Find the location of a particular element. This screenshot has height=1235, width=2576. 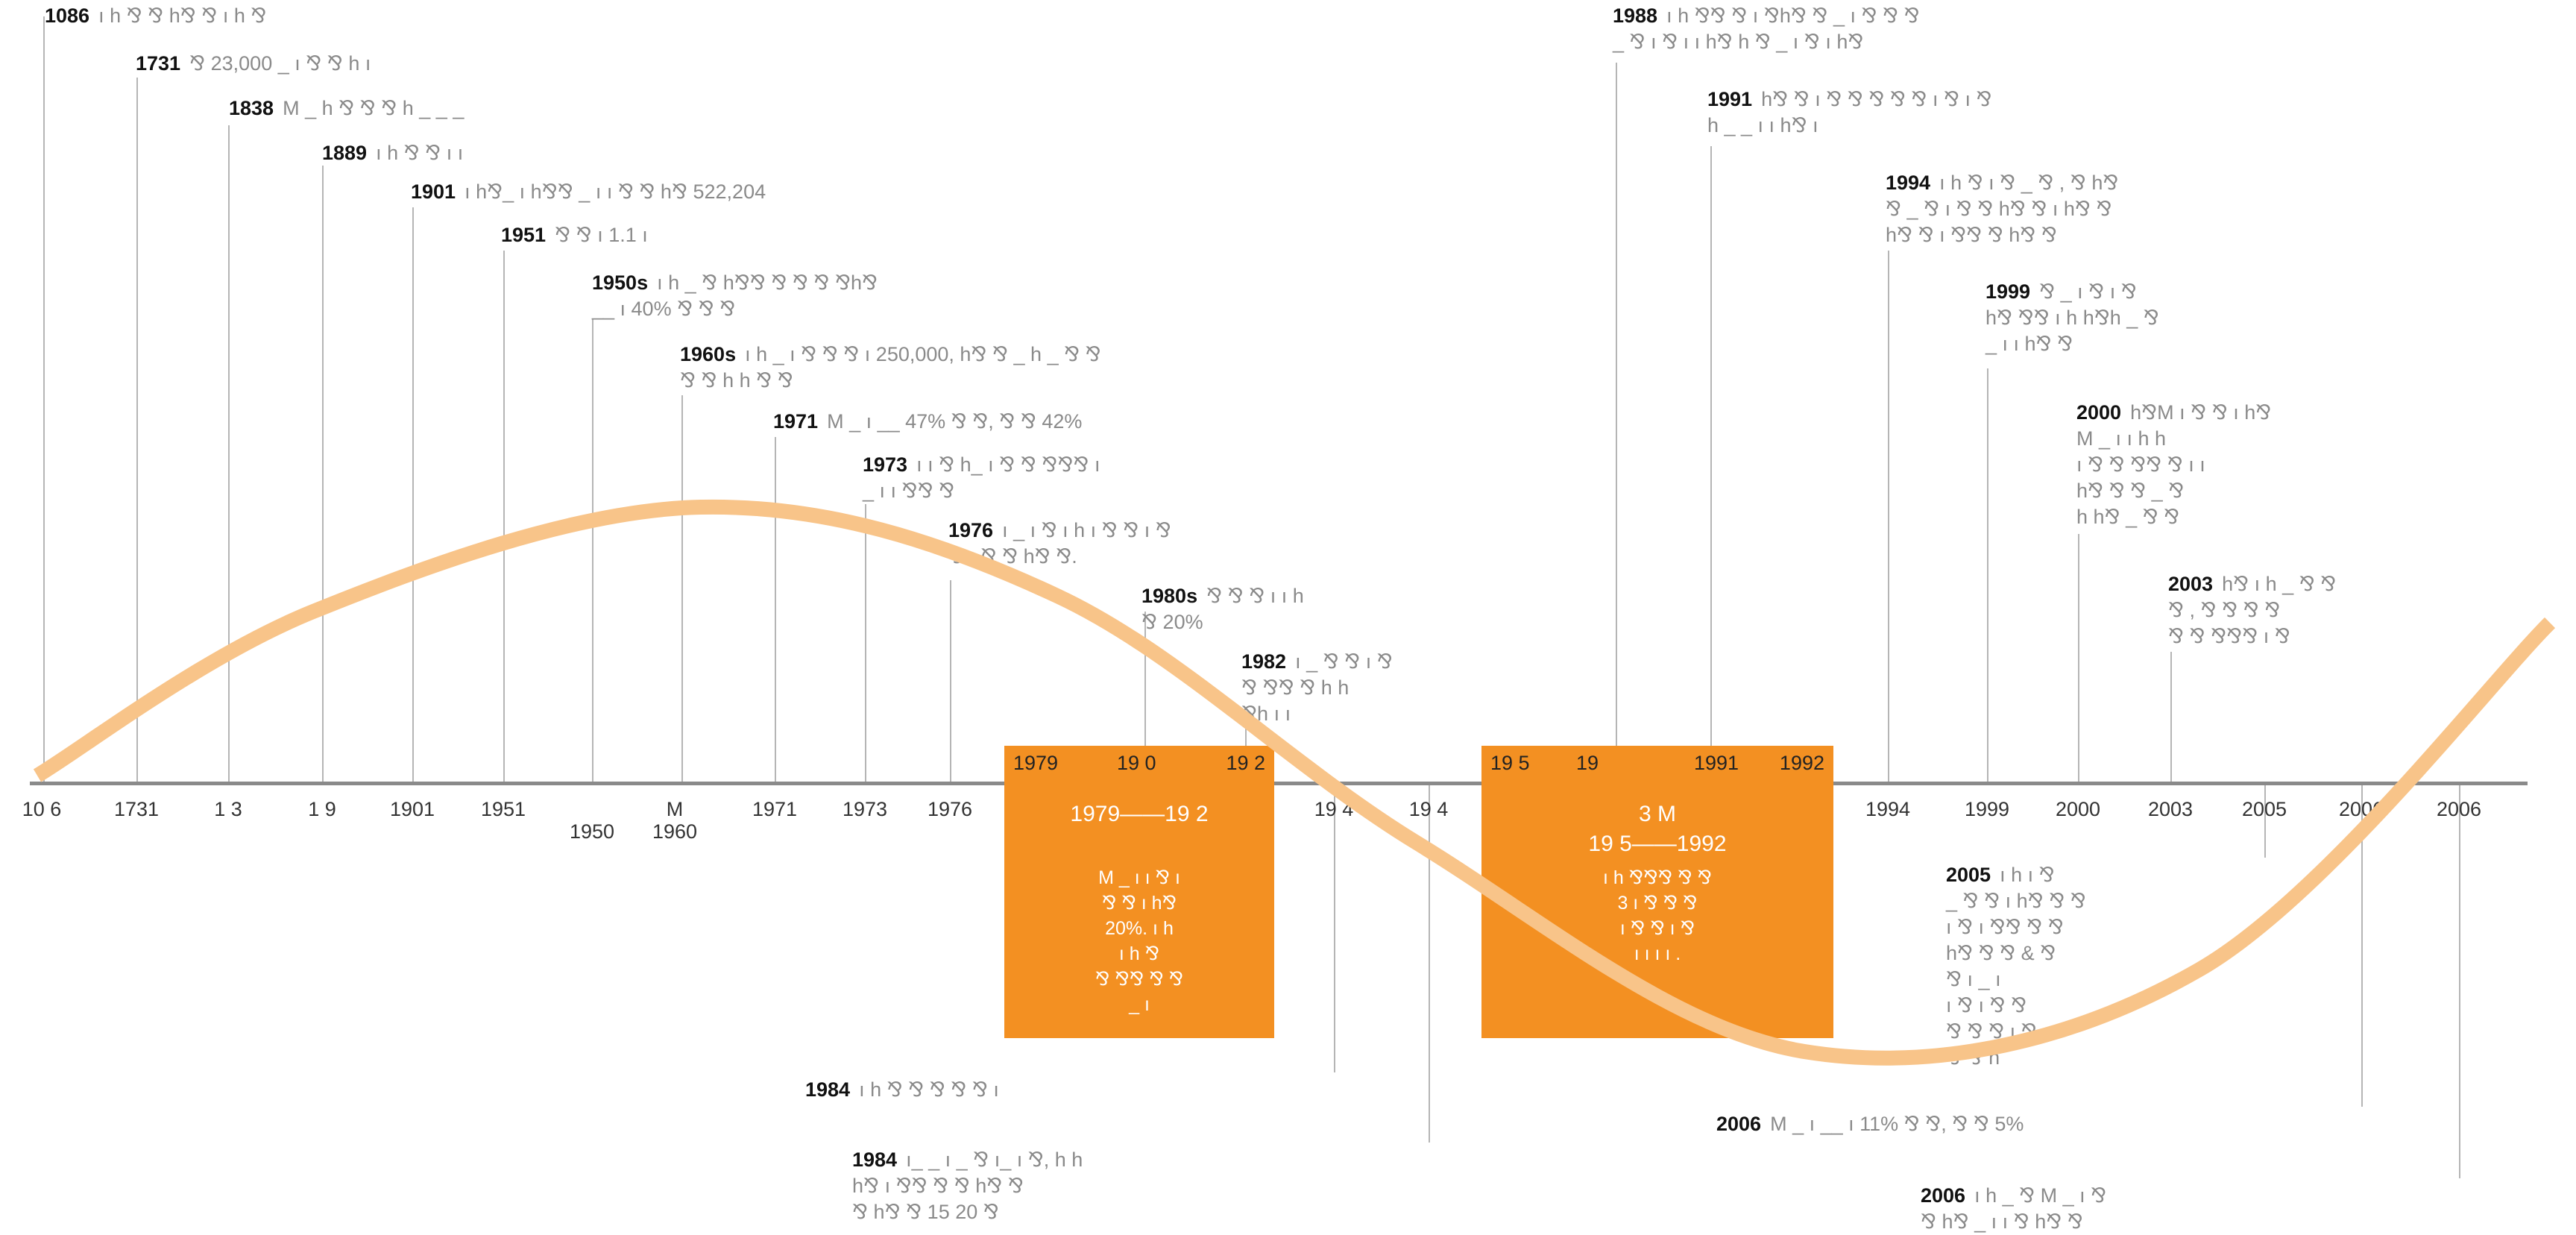

event-text: ı h _ ⅋ h⅋⅋ ⅋ ⅋ ⅋ ⅋h⅋ __ ı 40% ⅋ ⅋ ⅋ is located at coordinates (735, 295).